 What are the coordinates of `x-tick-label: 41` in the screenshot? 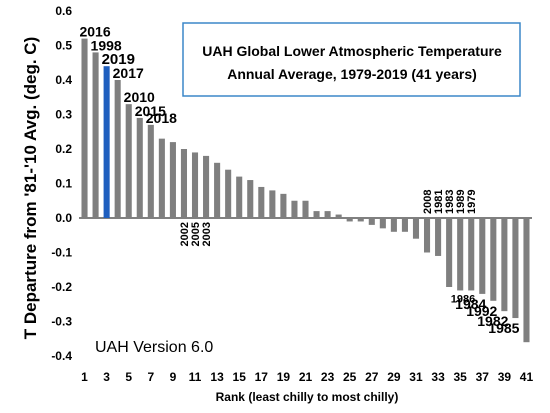 It's located at (527, 377).